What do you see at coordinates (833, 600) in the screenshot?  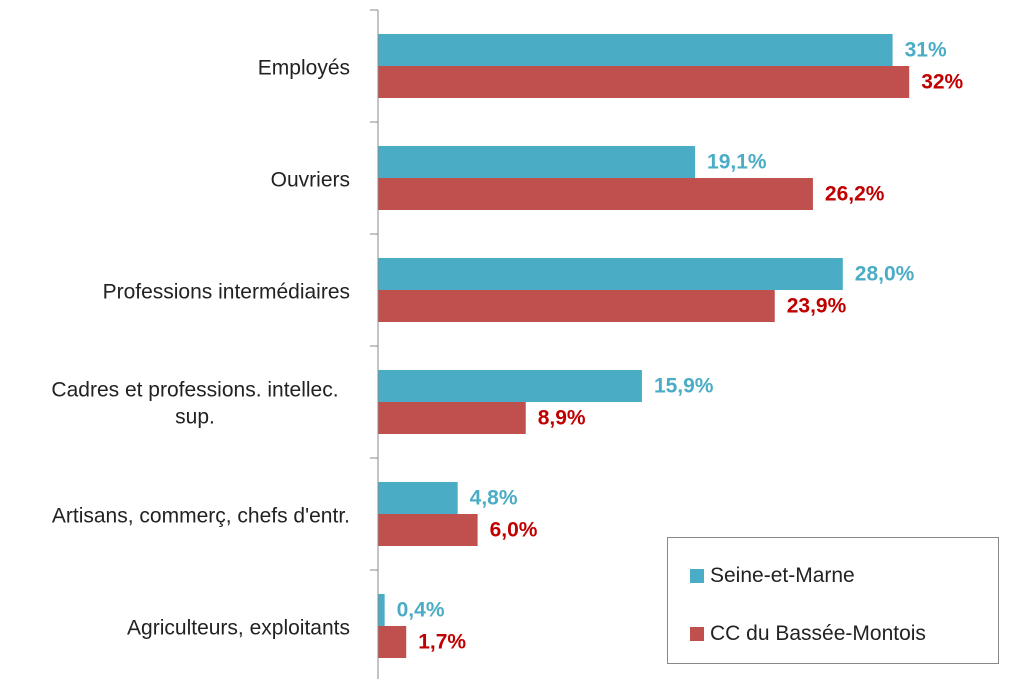 I see `legend: Seine-et-Marne CC du Bassée-Montois` at bounding box center [833, 600].